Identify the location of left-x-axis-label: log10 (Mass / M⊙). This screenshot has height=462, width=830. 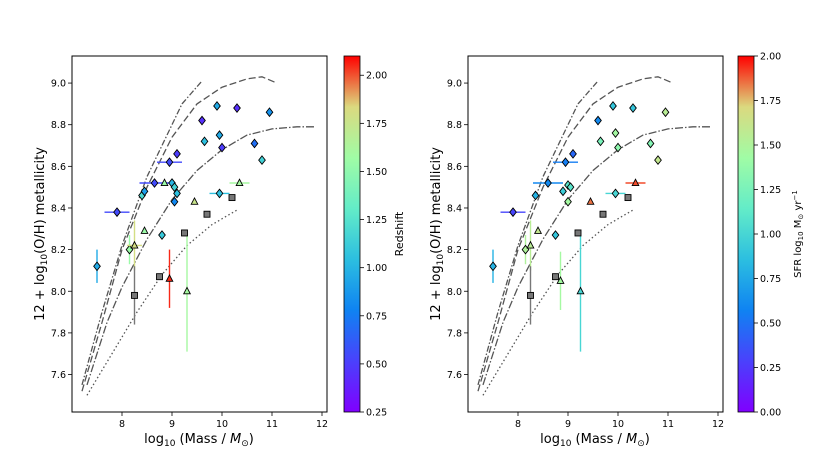
(199, 440).